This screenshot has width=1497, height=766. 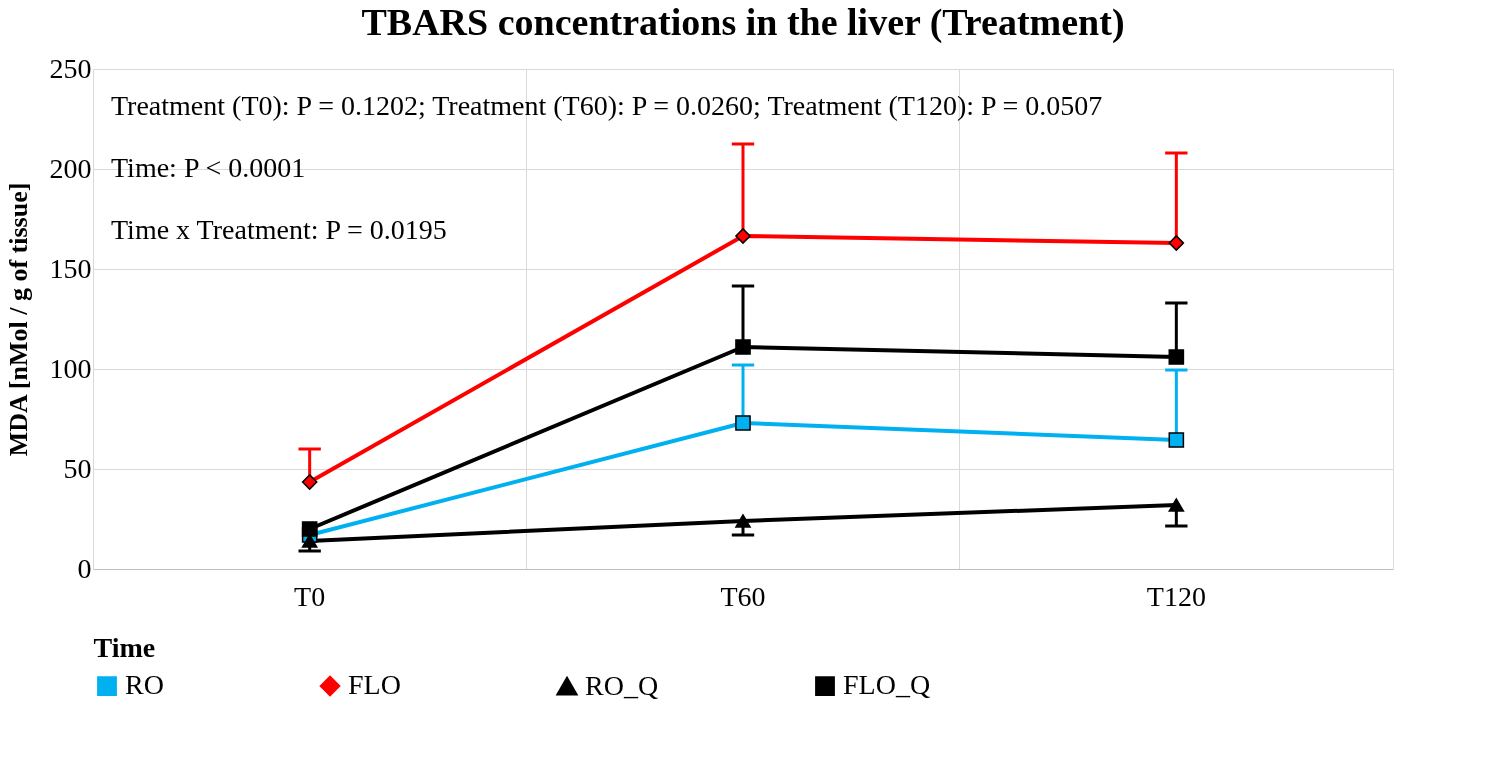 What do you see at coordinates (124, 647) in the screenshot?
I see `x-axis-title: Time` at bounding box center [124, 647].